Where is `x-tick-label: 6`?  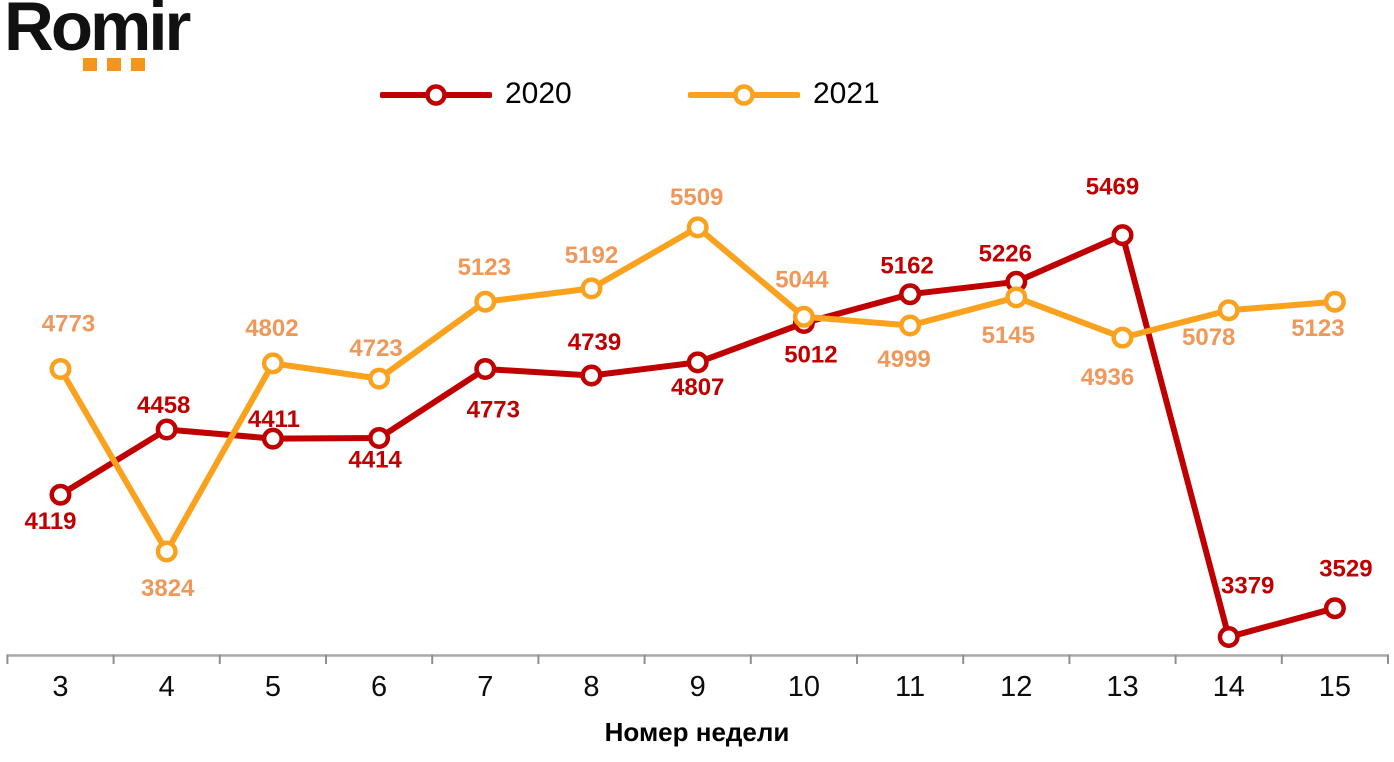 x-tick-label: 6 is located at coordinates (379, 687).